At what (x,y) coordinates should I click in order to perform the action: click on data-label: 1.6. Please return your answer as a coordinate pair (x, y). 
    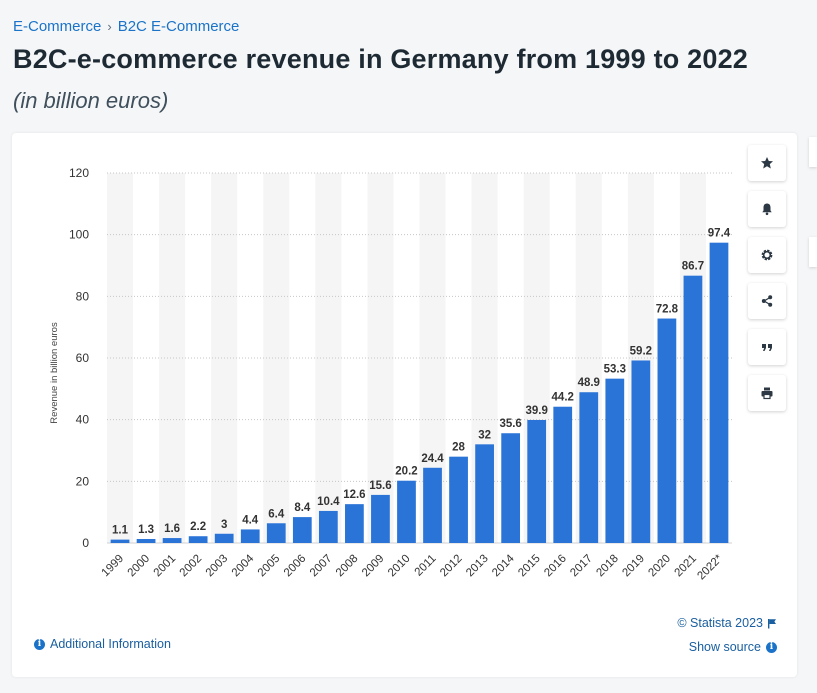
    Looking at the image, I should click on (172, 529).